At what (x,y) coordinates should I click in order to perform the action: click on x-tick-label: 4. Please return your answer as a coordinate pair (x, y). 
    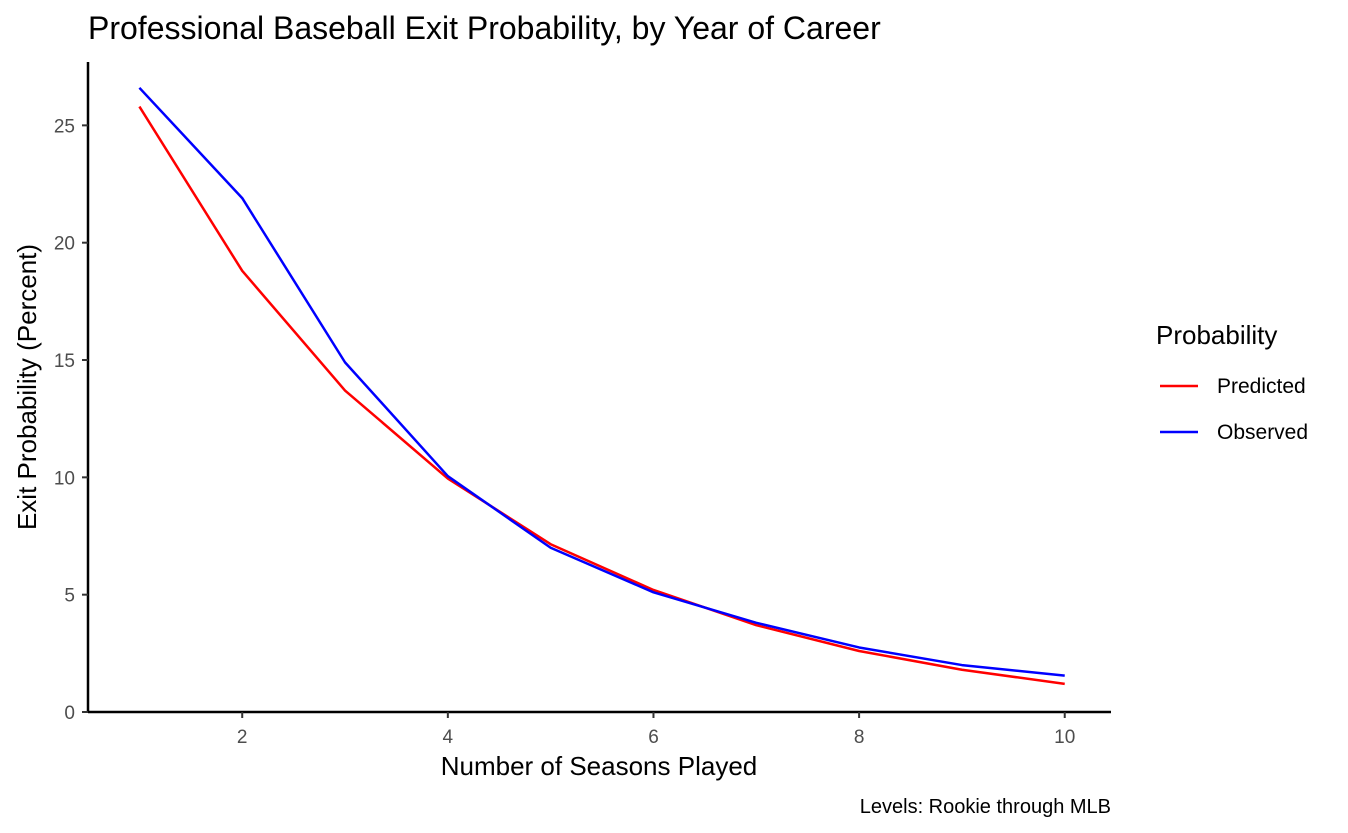
    Looking at the image, I should click on (448, 737).